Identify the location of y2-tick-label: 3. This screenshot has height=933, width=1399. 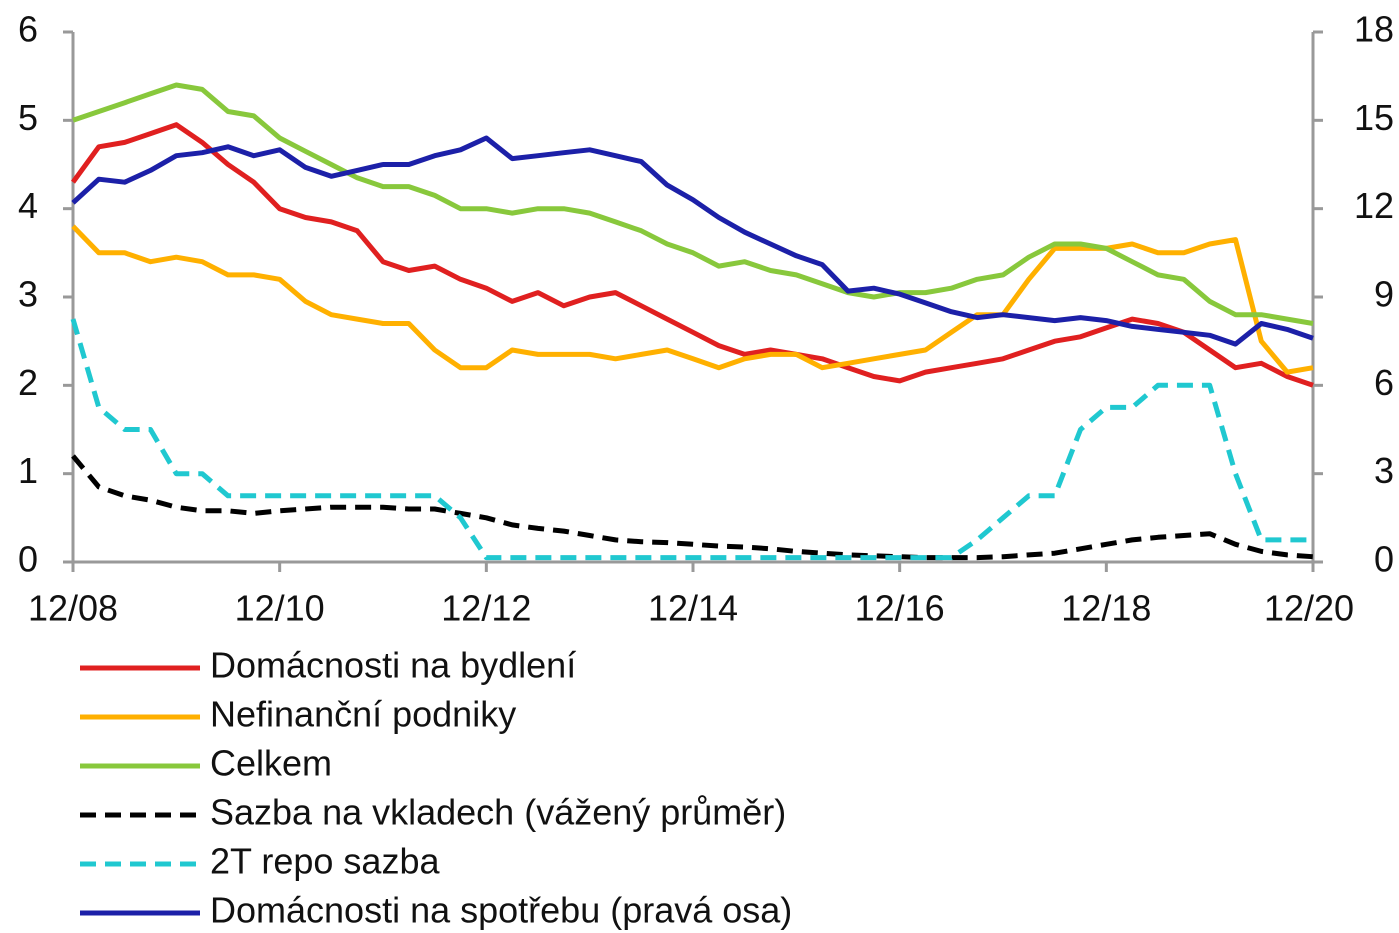
(1384, 470).